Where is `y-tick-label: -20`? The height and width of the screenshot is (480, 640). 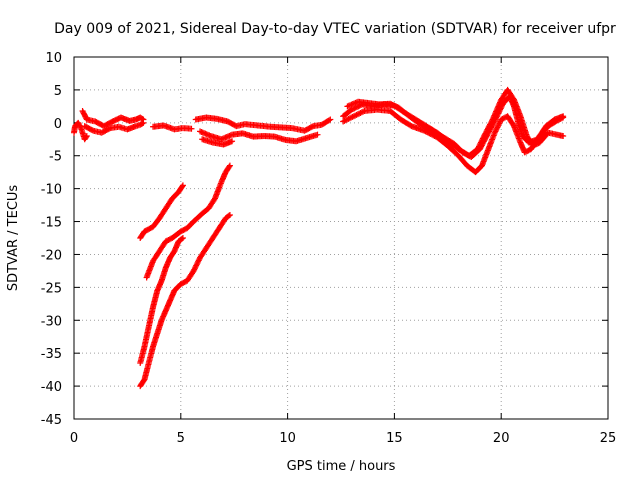
y-tick-label: -20 is located at coordinates (51, 255).